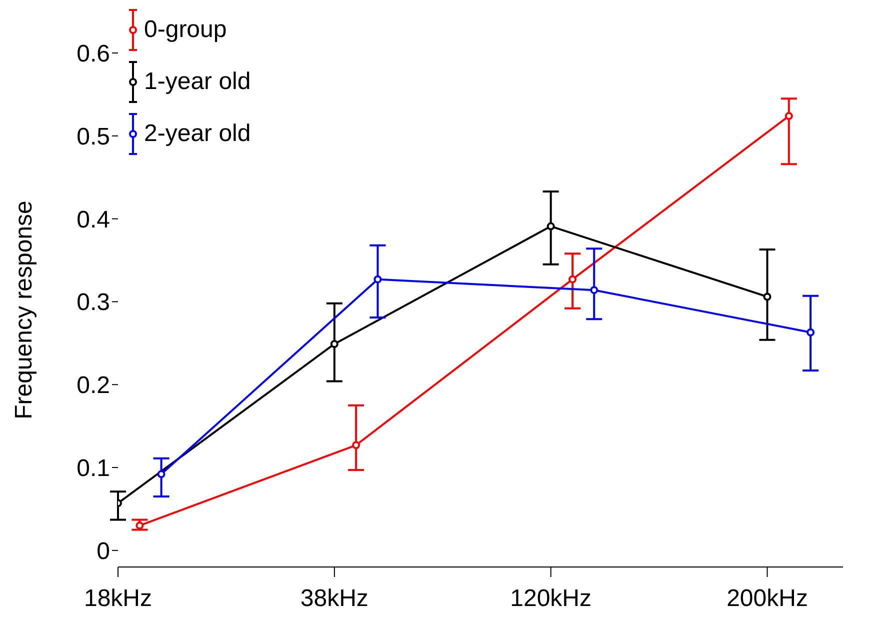 The image size is (871, 635). Describe the element at coordinates (93, 220) in the screenshot. I see `y-tick-label: 0.4` at that location.